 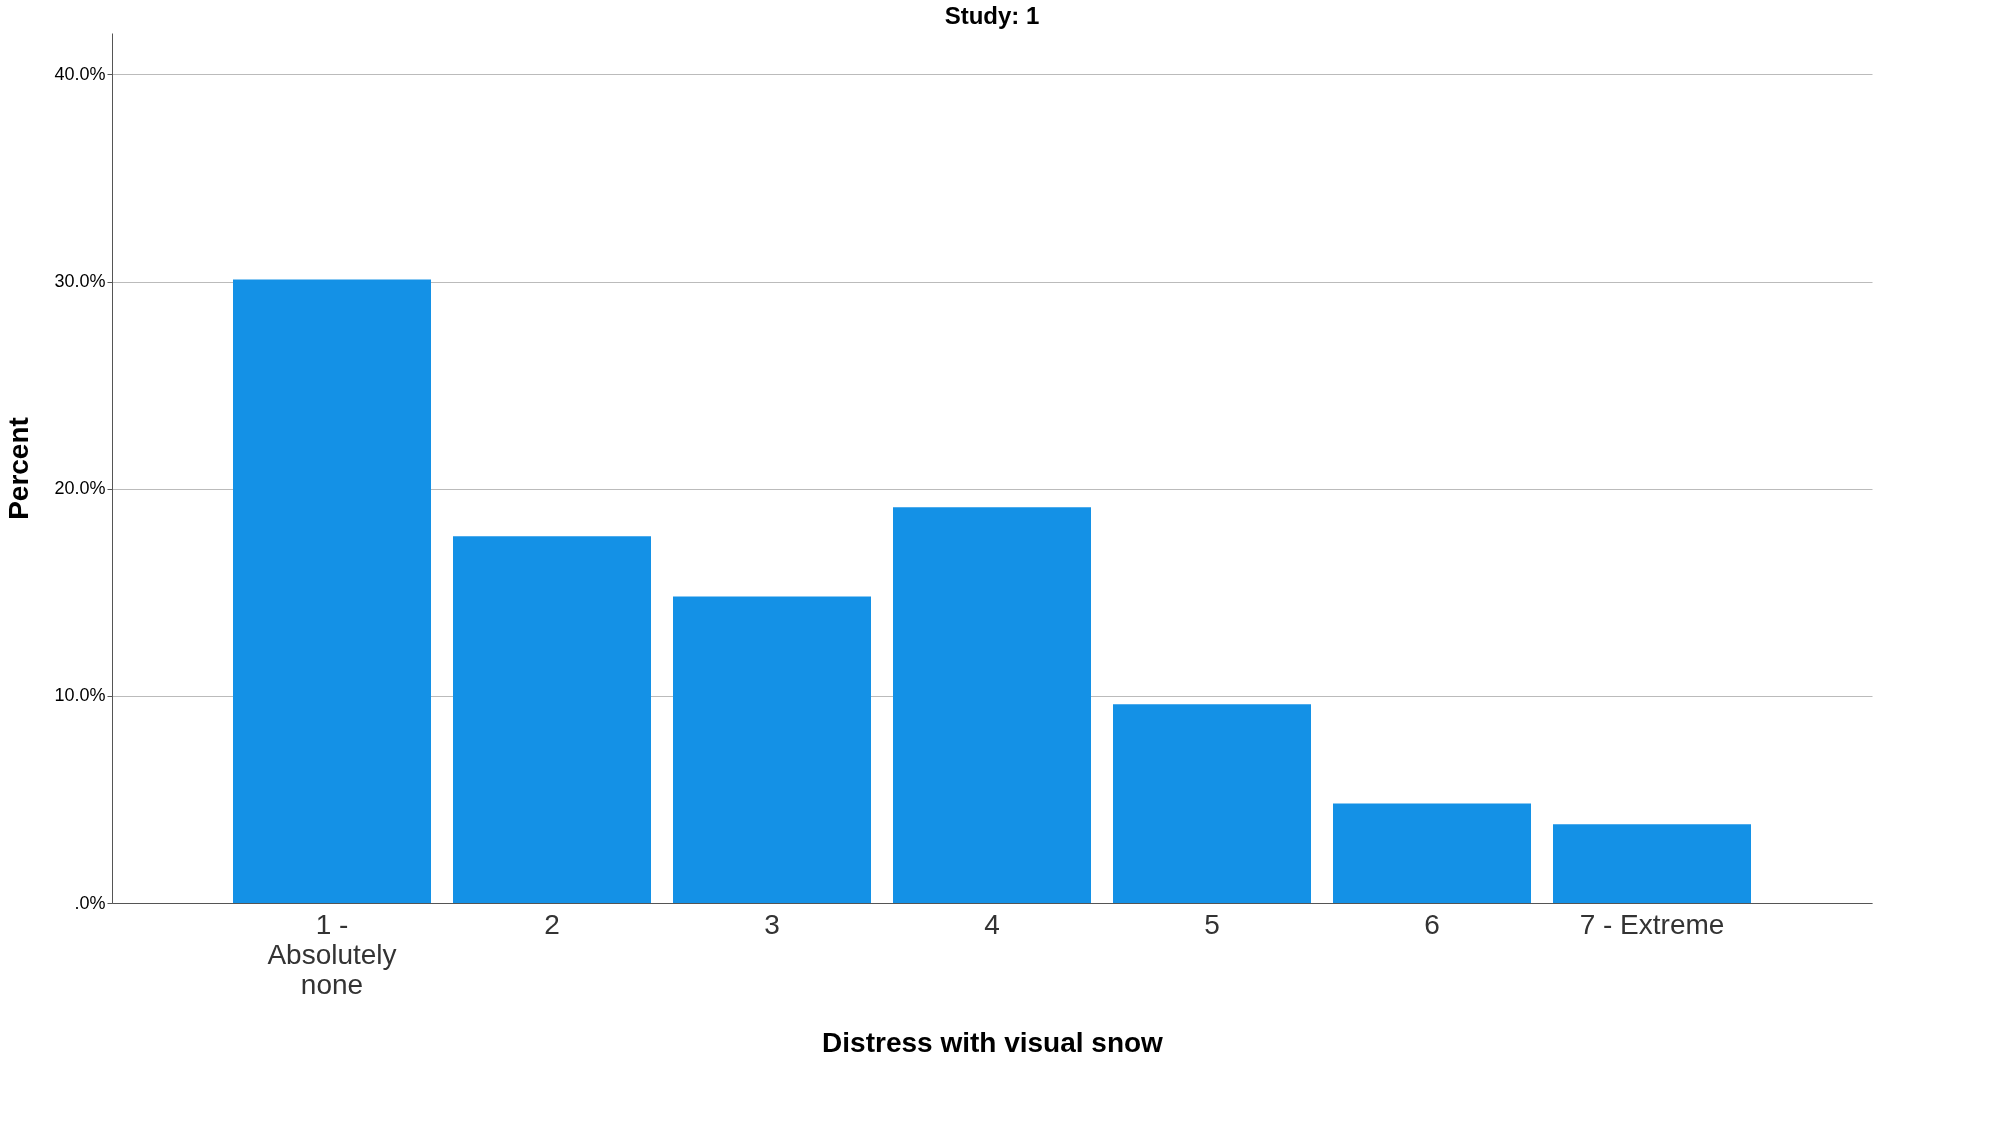 What do you see at coordinates (992, 15) in the screenshot?
I see `chart-title: Study: 1` at bounding box center [992, 15].